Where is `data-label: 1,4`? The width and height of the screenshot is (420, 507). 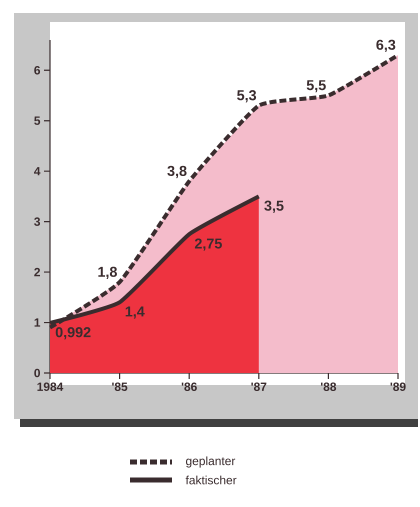
data-label: 1,4 is located at coordinates (135, 312).